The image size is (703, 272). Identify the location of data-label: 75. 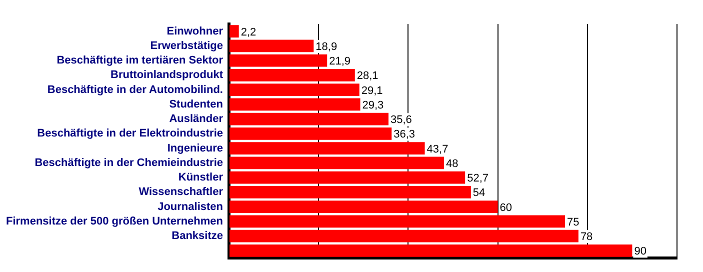
(573, 222).